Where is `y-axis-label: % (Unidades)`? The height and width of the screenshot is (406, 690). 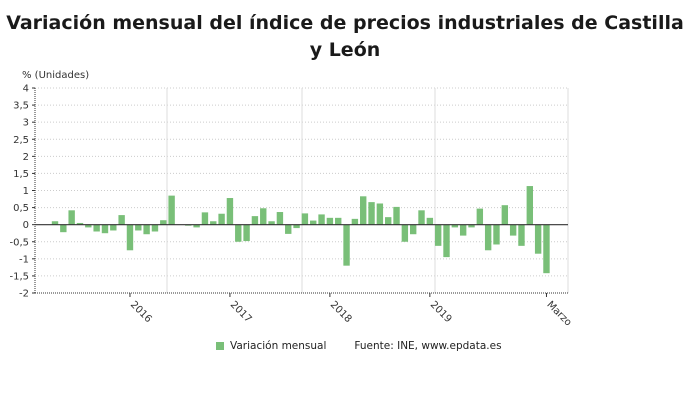
y-axis-label: % (Unidades) is located at coordinates (56, 75).